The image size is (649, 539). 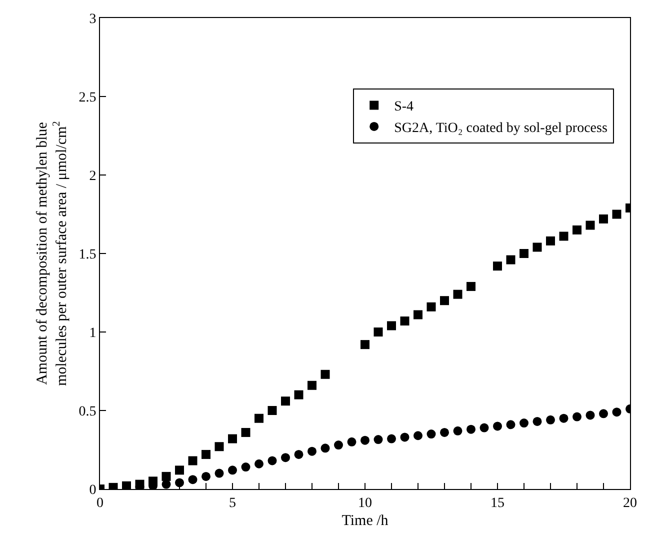 What do you see at coordinates (92, 333) in the screenshot?
I see `y-tick-label: 1` at bounding box center [92, 333].